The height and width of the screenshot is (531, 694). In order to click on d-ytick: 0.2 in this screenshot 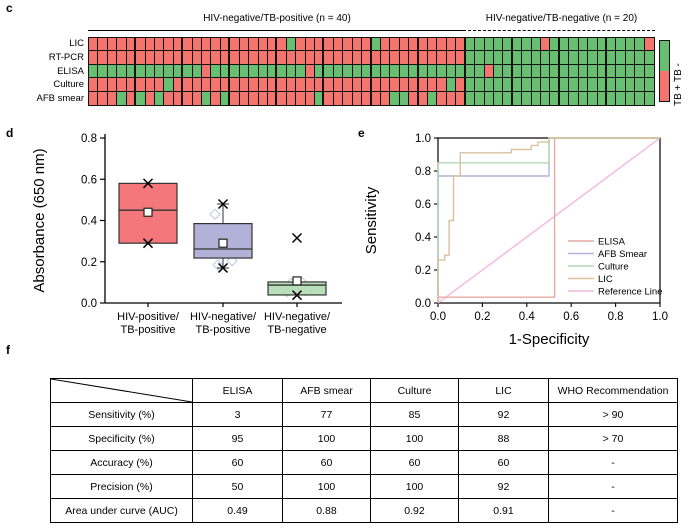, I will do `click(89, 263)`.